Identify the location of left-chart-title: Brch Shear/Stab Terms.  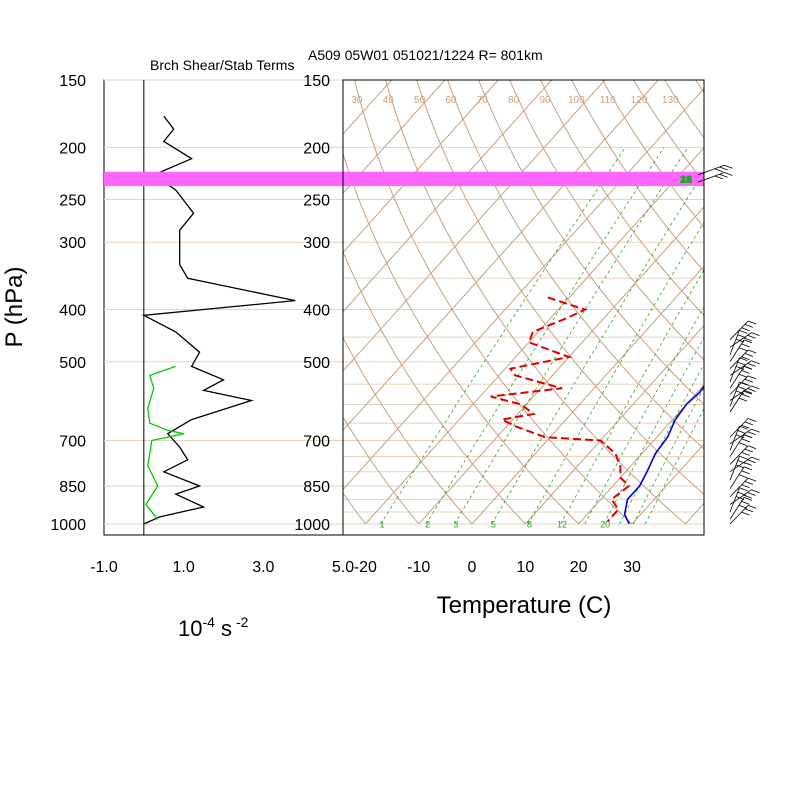
(222, 65).